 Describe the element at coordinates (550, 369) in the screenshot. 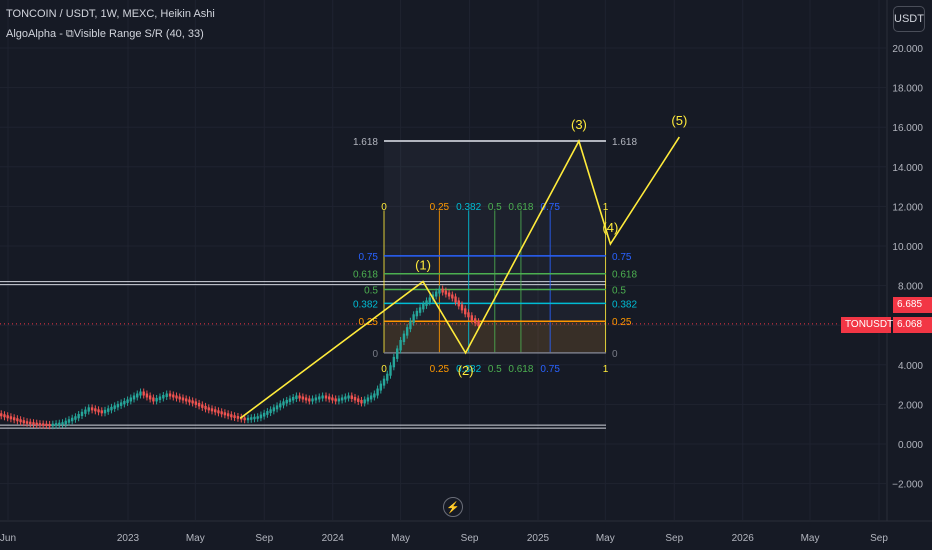

I see `fib-time-label-bottom: 0.75` at that location.